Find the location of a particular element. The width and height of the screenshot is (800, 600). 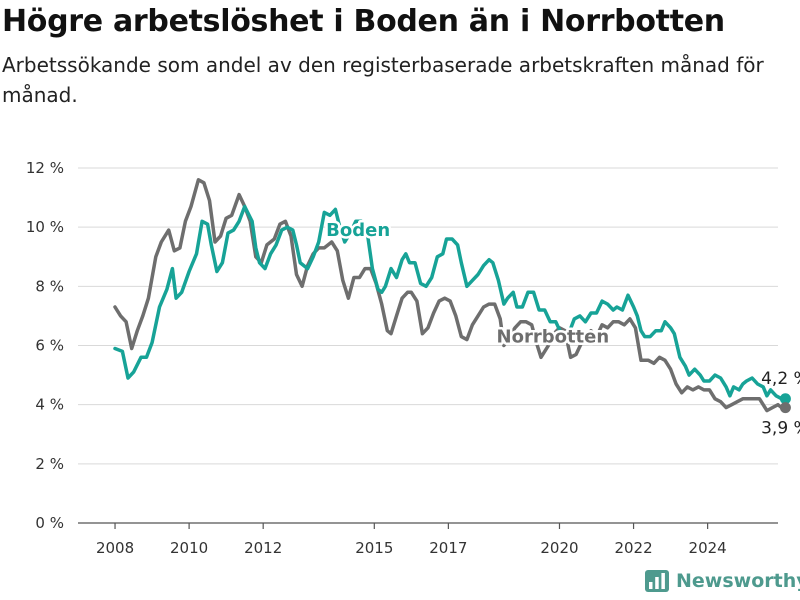

y-tick-label: 4 % is located at coordinates (49, 405).